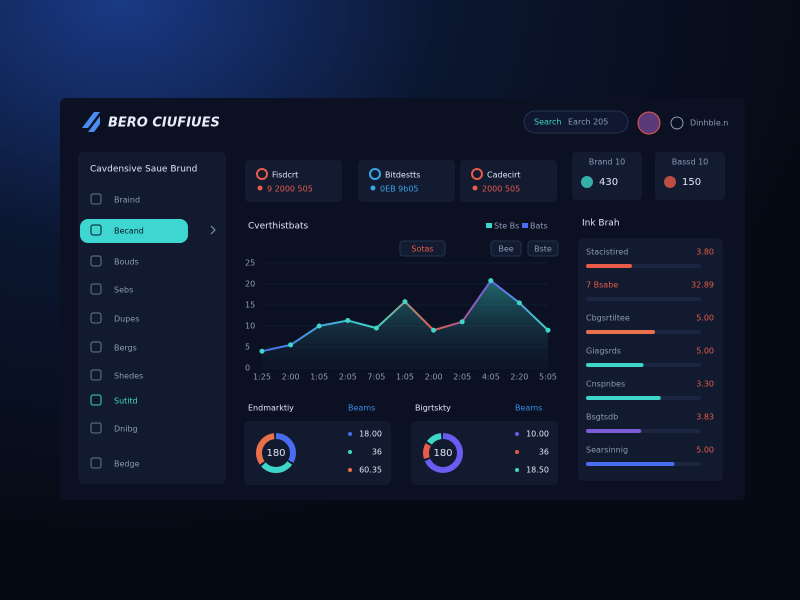  I want to click on nav-item: Dupes, so click(126, 319).